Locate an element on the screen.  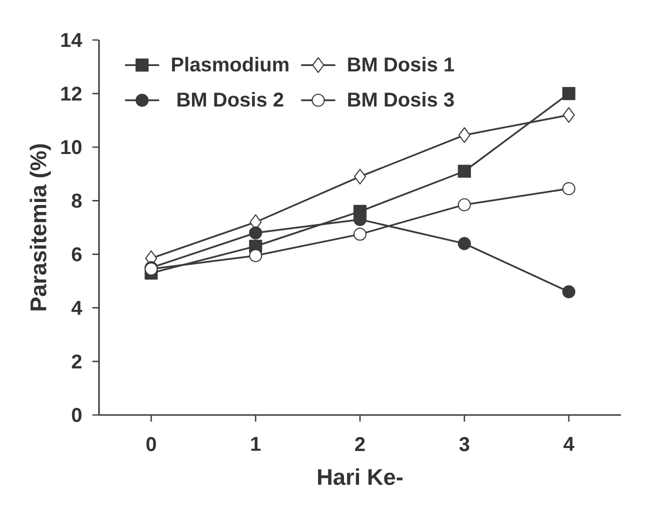
legend-label: BM Dosis 1 is located at coordinates (401, 64).